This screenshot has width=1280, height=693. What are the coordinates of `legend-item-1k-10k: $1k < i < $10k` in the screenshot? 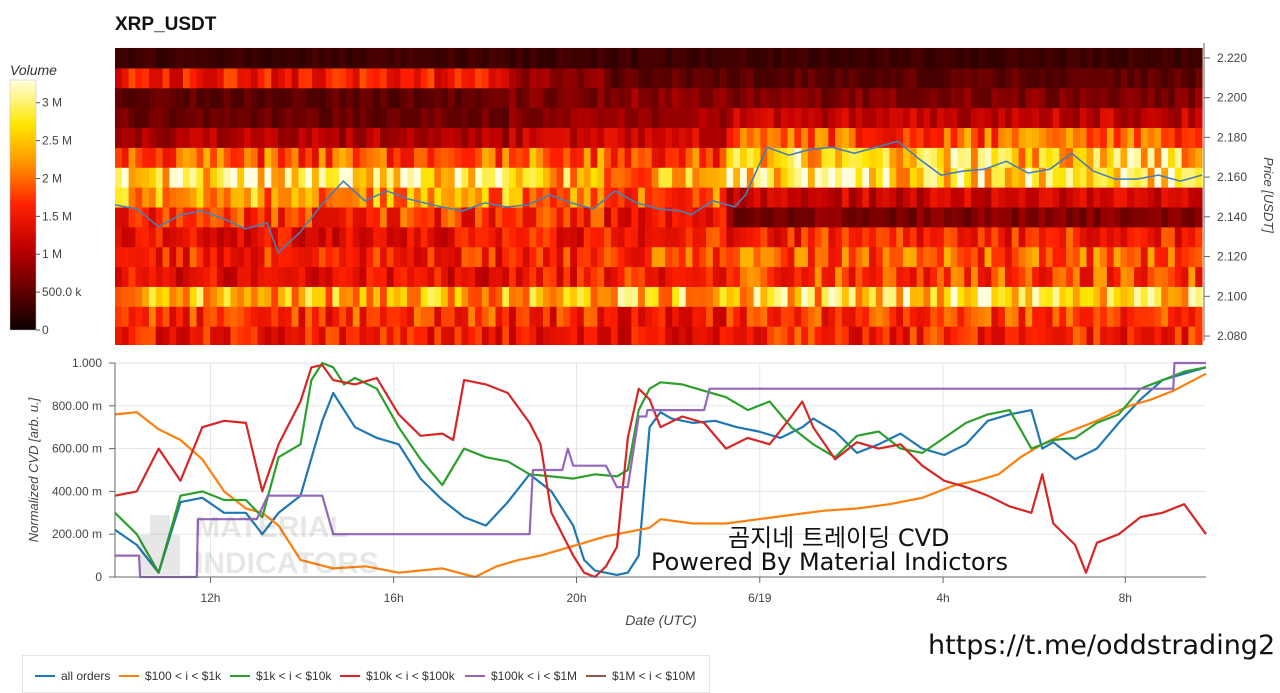 It's located at (280, 676).